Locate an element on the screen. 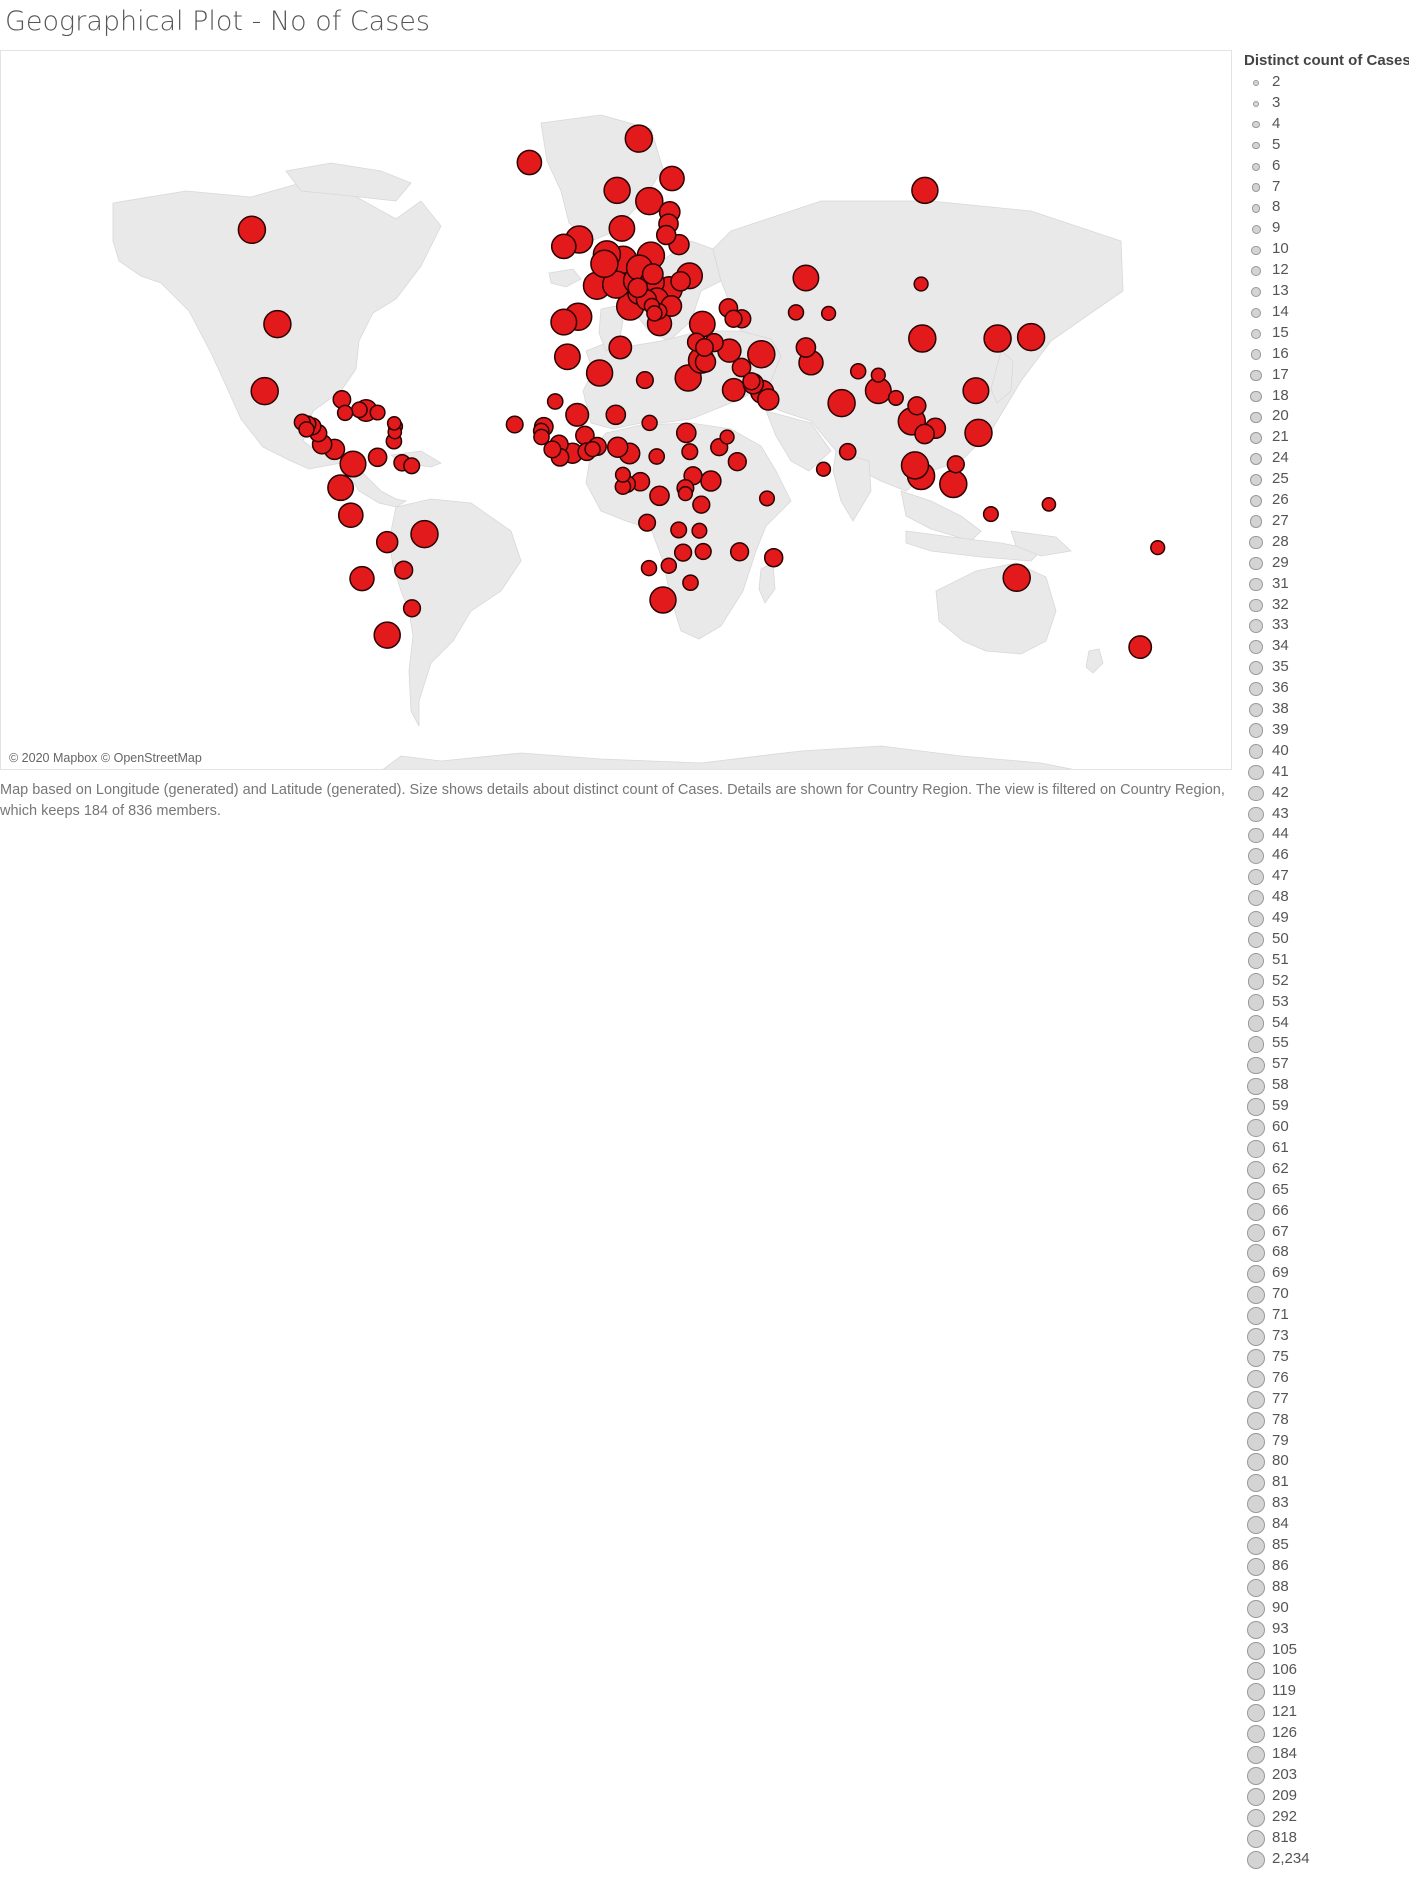 This screenshot has height=1878, width=1409. legend-item: 85 is located at coordinates (1326, 1545).